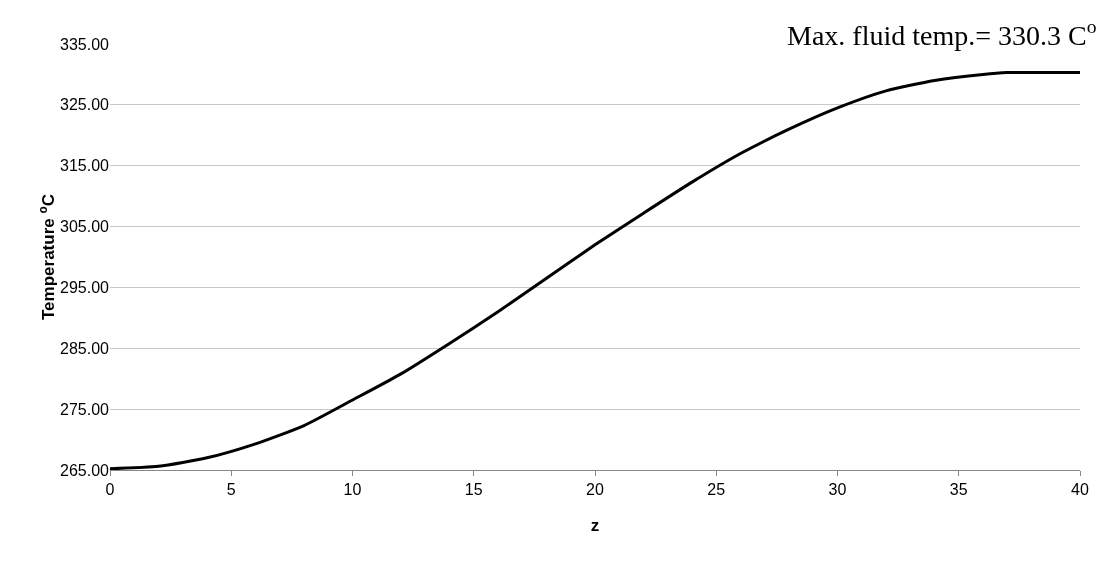 The height and width of the screenshot is (570, 1115). I want to click on y-tick-label: 325.00, so click(85, 105).